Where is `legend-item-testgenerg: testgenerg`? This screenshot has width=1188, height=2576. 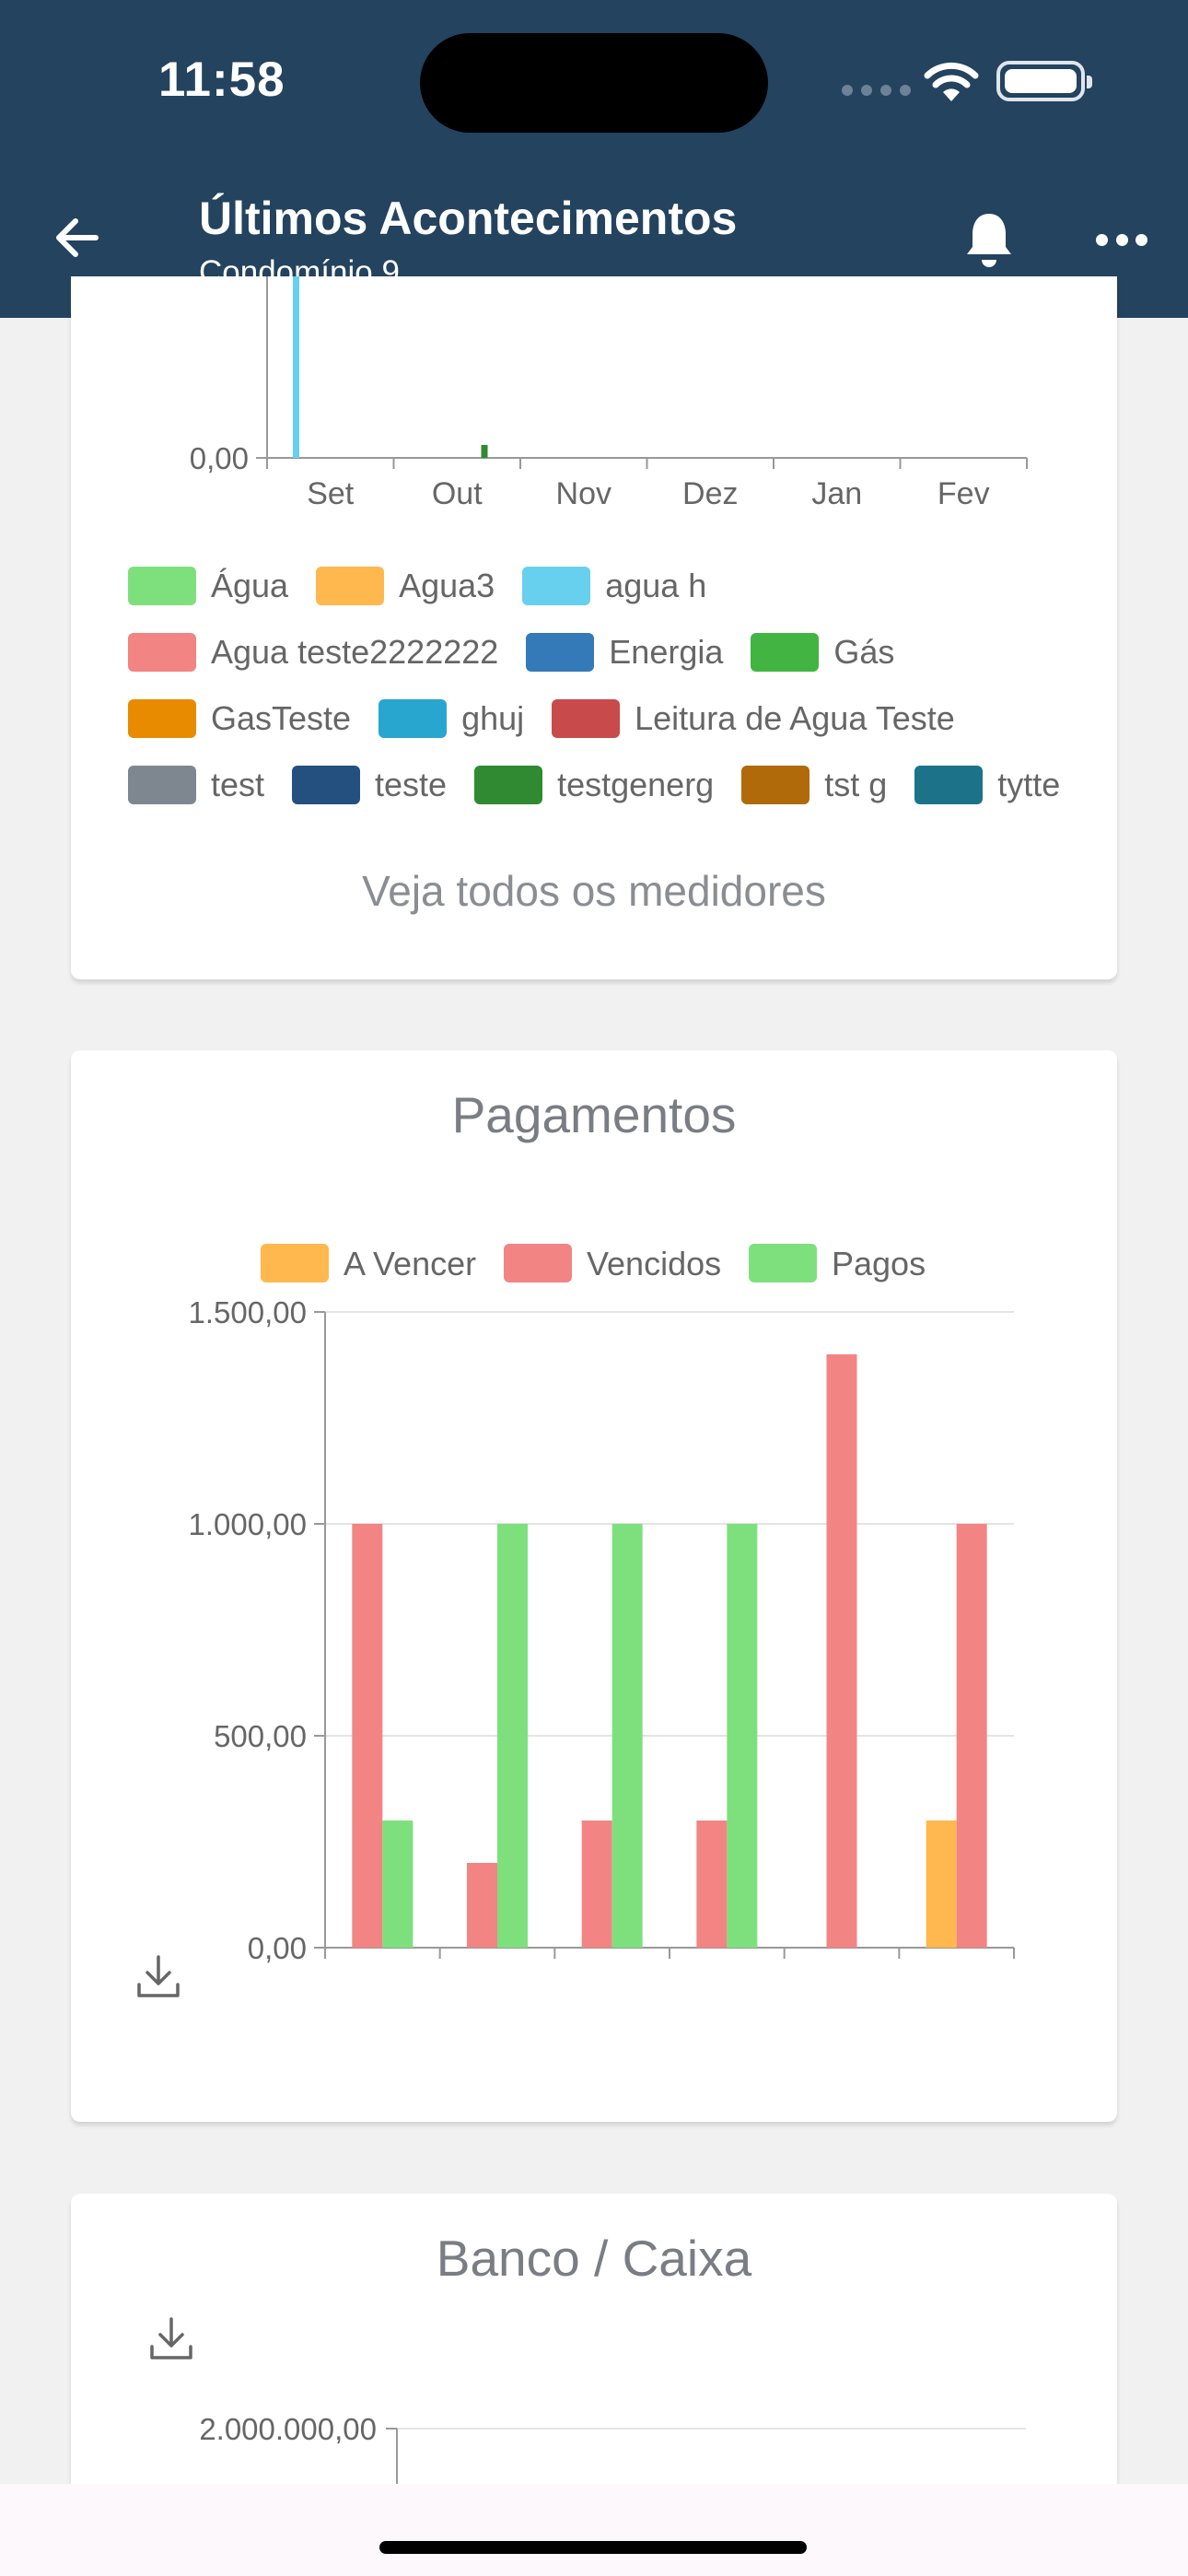 legend-item-testgenerg: testgenerg is located at coordinates (594, 785).